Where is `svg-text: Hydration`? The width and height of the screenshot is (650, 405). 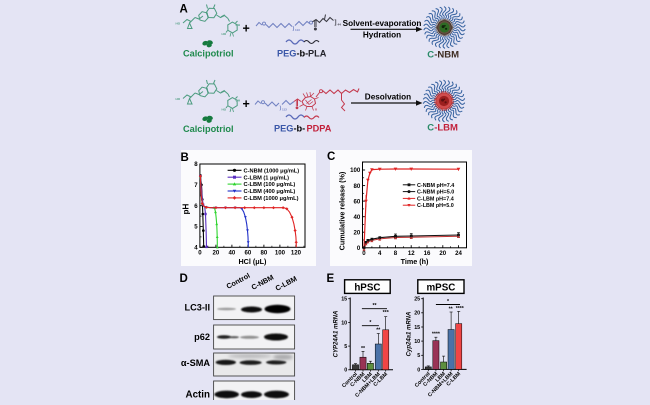
svg-text: Hydration is located at coordinates (382, 35).